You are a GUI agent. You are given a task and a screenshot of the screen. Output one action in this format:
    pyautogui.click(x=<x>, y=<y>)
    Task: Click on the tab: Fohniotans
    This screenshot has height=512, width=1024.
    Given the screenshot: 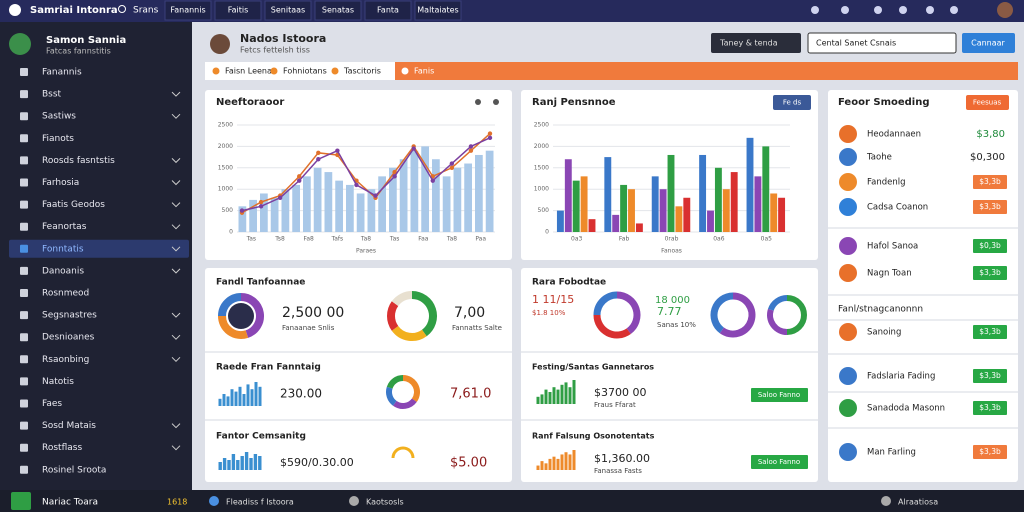 What is the action you would take?
    pyautogui.click(x=305, y=71)
    